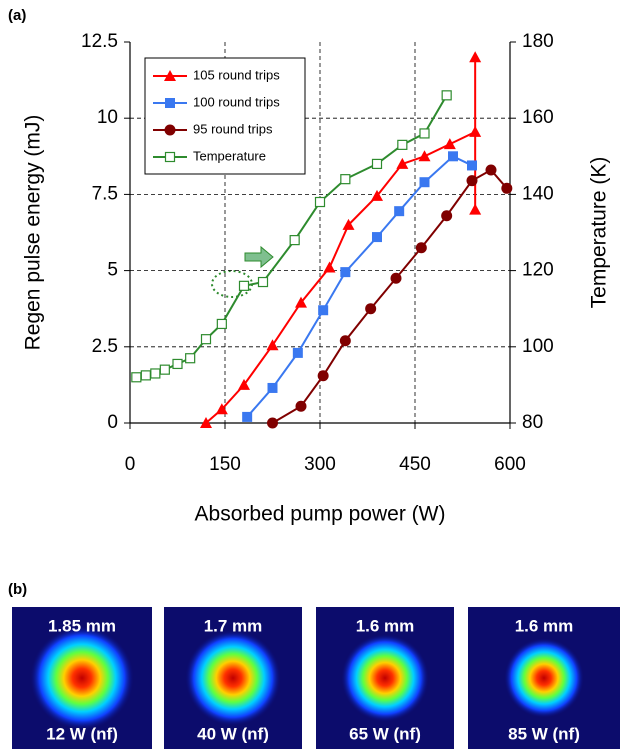 Image resolution: width=633 pixels, height=750 pixels. What do you see at coordinates (233, 733) in the screenshot?
I see `beam-power: 40 W (nf)` at bounding box center [233, 733].